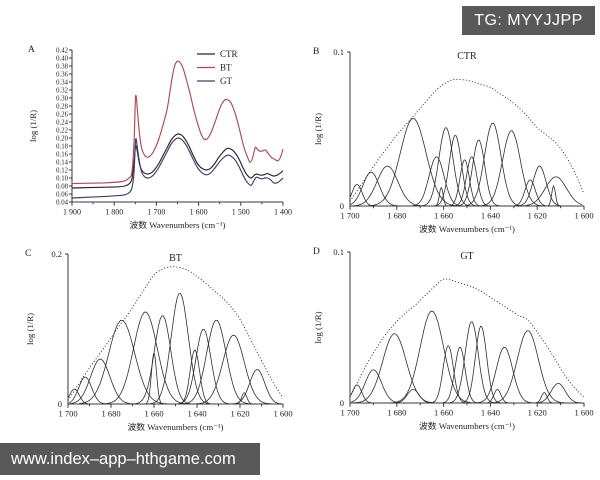 This screenshot has height=480, width=600. Describe the element at coordinates (62, 122) in the screenshot. I see `svg-text: 0.24` at that location.